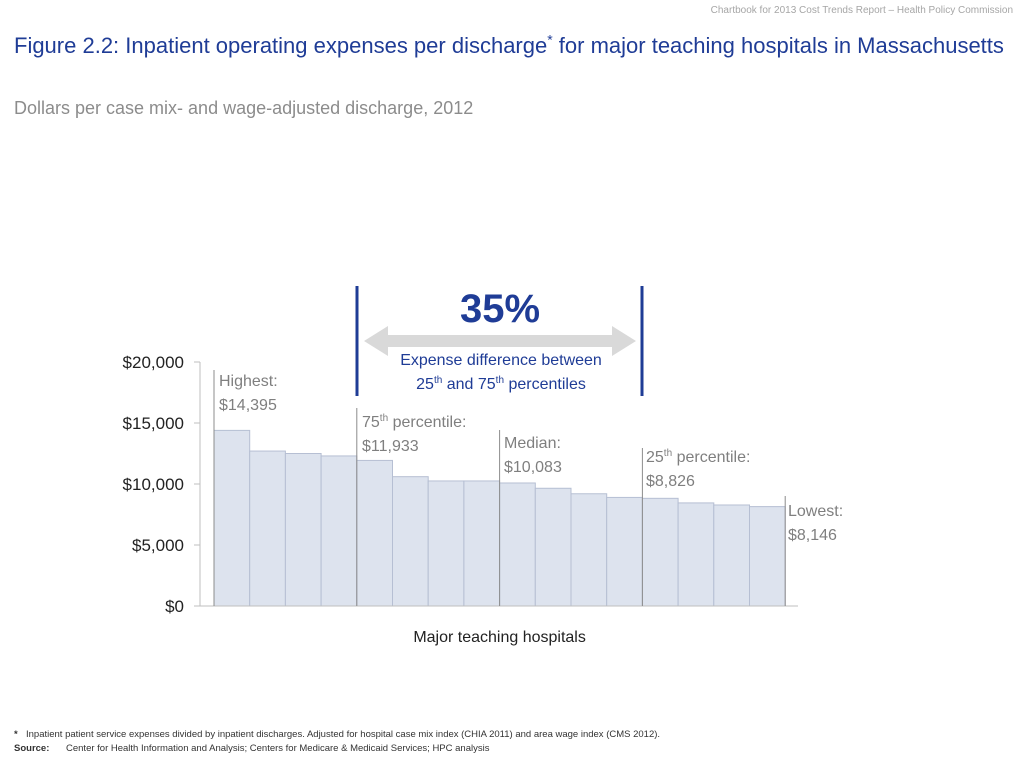  Describe the element at coordinates (500, 309) in the screenshot. I see `callout-percent: 35%` at that location.